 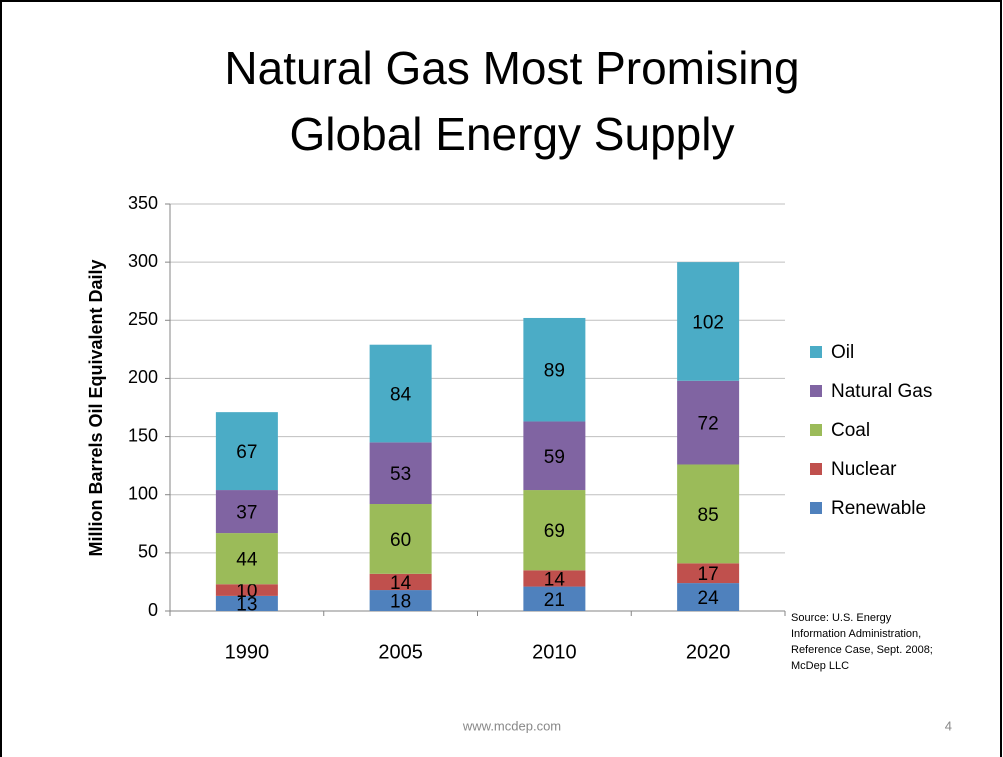 What do you see at coordinates (153, 610) in the screenshot?
I see `y-tick-label: 0` at bounding box center [153, 610].